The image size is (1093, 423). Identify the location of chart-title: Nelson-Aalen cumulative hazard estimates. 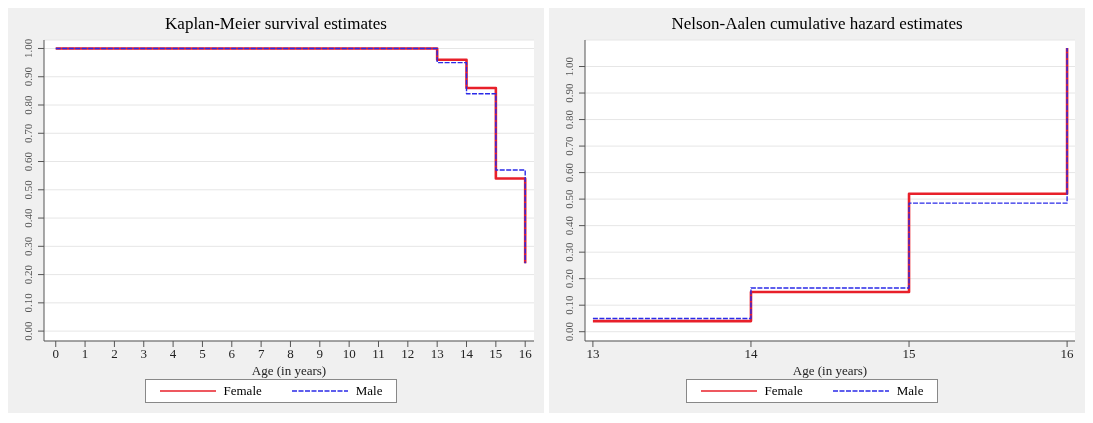
(817, 24).